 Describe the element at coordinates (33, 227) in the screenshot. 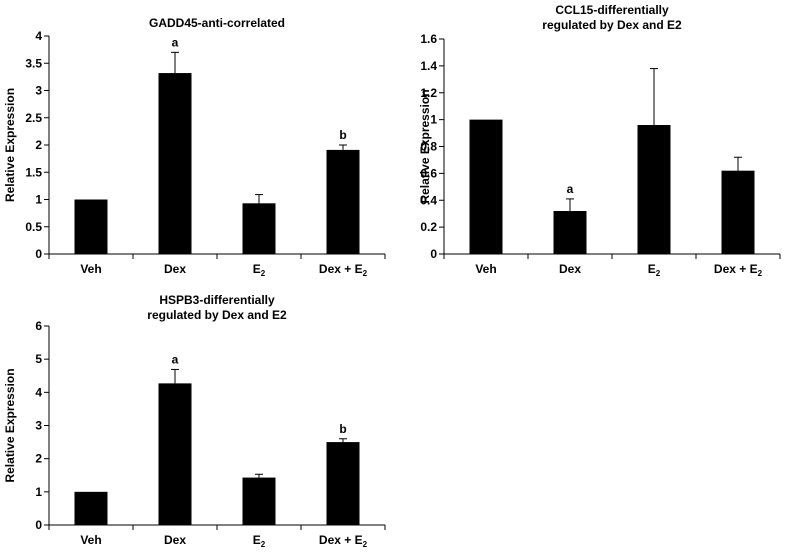

I see `y-tick-label: 0.5` at that location.